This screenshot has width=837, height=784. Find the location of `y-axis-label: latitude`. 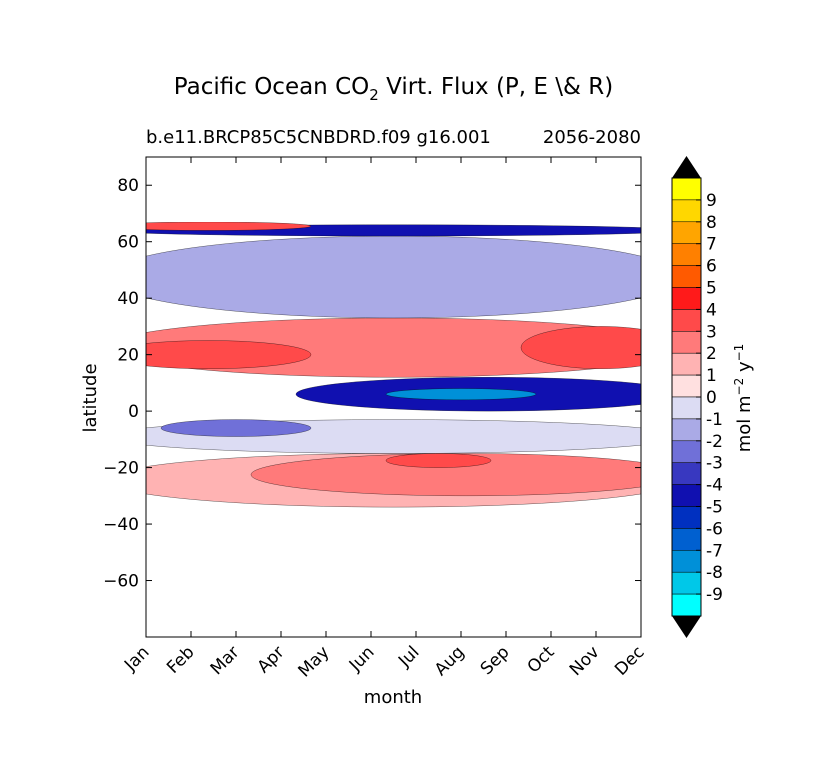

y-axis-label: latitude is located at coordinates (90, 397).